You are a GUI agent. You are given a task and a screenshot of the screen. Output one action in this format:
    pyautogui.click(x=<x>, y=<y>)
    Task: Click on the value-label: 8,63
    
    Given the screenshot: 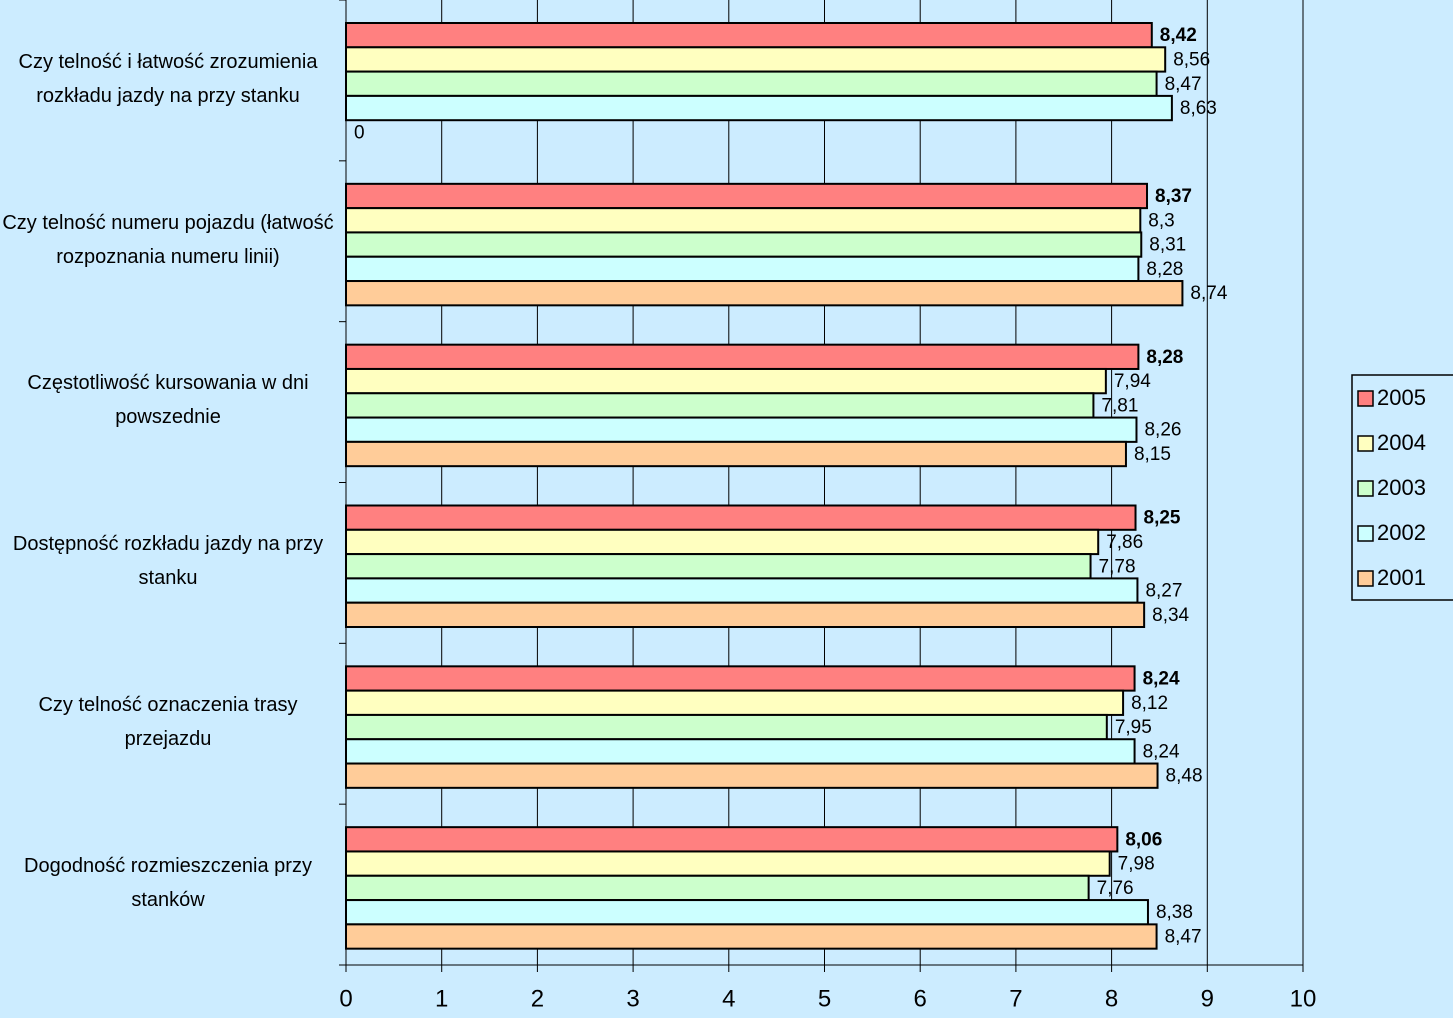 What is the action you would take?
    pyautogui.click(x=1198, y=108)
    